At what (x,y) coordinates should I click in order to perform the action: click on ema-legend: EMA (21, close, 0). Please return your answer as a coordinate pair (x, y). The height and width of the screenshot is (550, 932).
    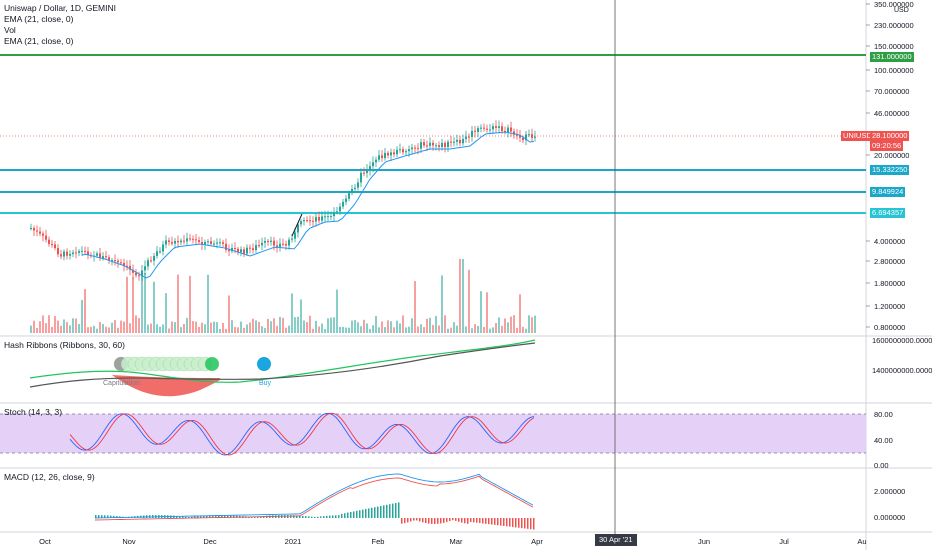
    Looking at the image, I should click on (39, 19).